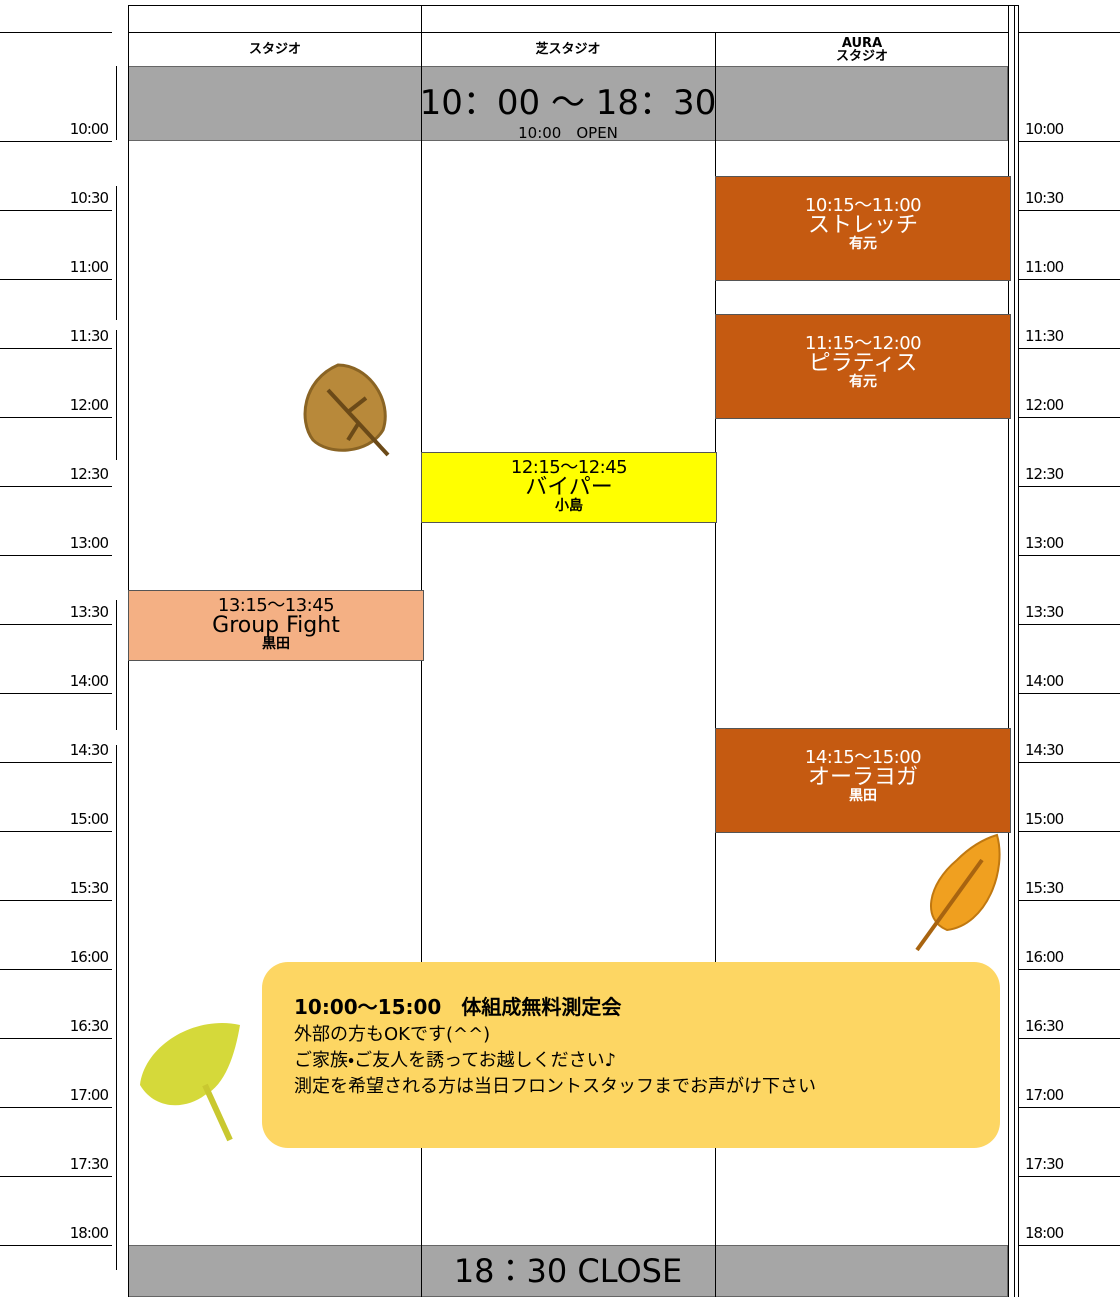 The width and height of the screenshot is (1120, 1297). I want to click on class-block: 11:15～12:00 ピラティス 有元, so click(863, 366).